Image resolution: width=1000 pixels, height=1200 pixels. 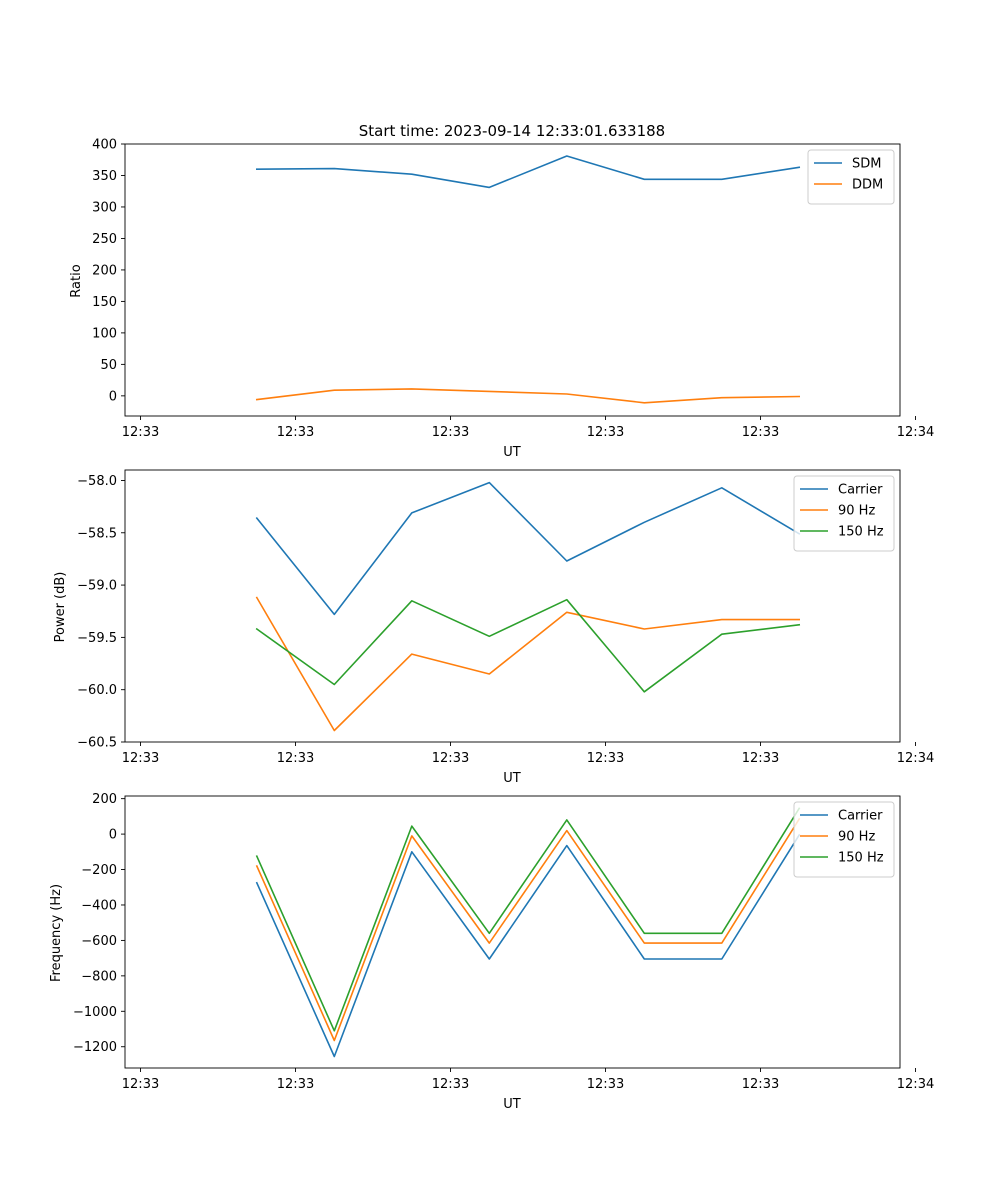 I want to click on y-tick-label: −200, so click(x=99, y=870).